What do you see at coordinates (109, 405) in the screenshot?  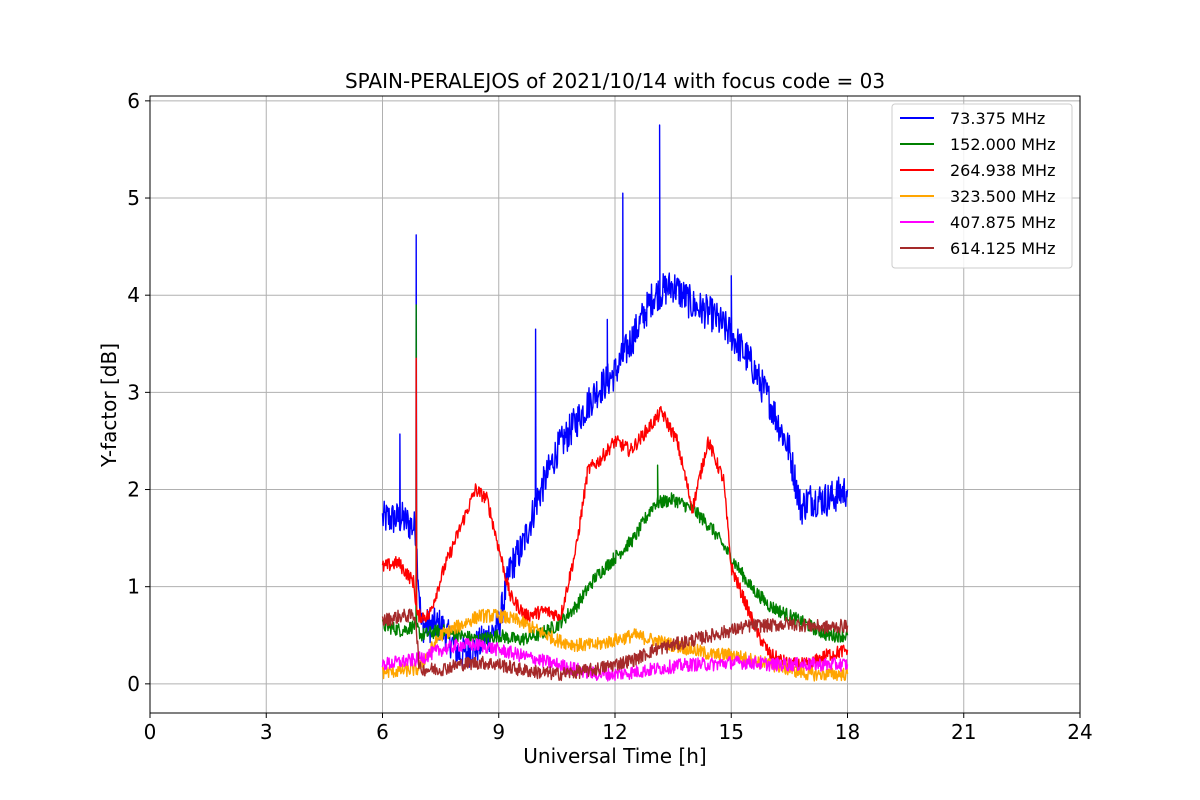 I see `y-axis-label: Y-factor [dB]` at bounding box center [109, 405].